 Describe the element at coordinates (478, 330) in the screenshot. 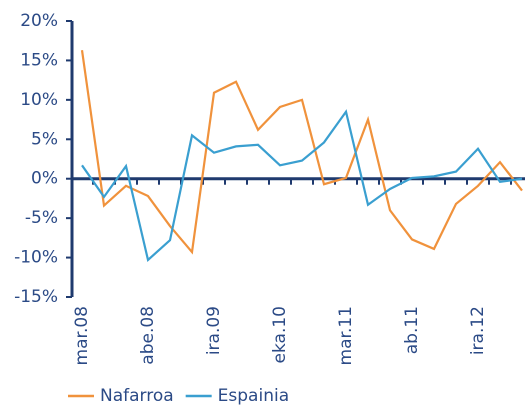

I see `x-tick-label: ira.12` at that location.